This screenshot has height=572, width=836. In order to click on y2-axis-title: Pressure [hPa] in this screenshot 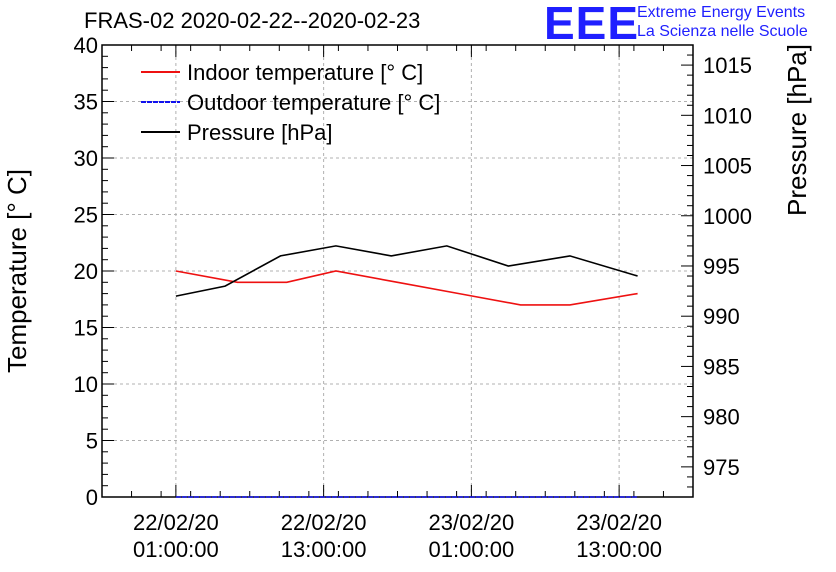, I will do `click(797, 130)`.